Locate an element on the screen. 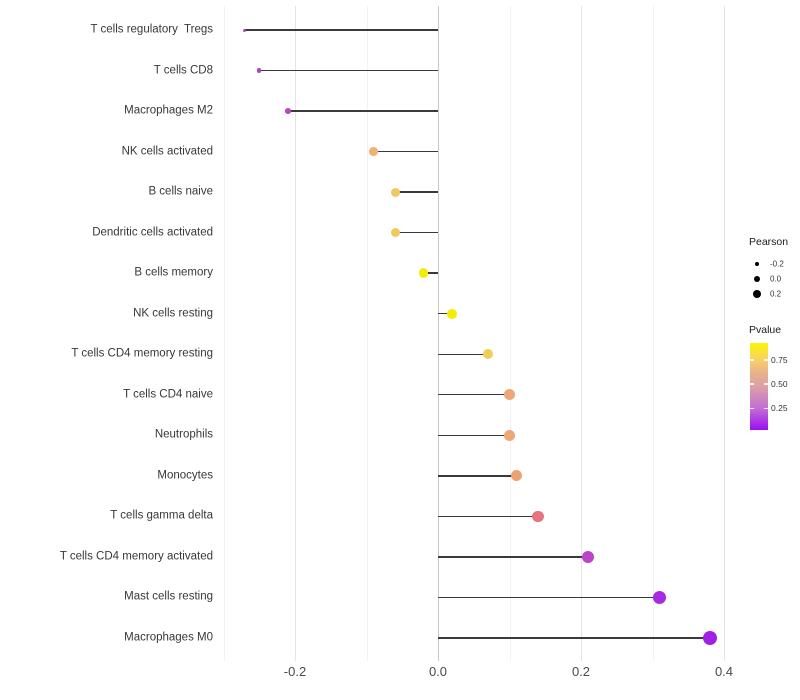 This screenshot has height=700, width=800. colorbar-label: 0.25 is located at coordinates (779, 408).